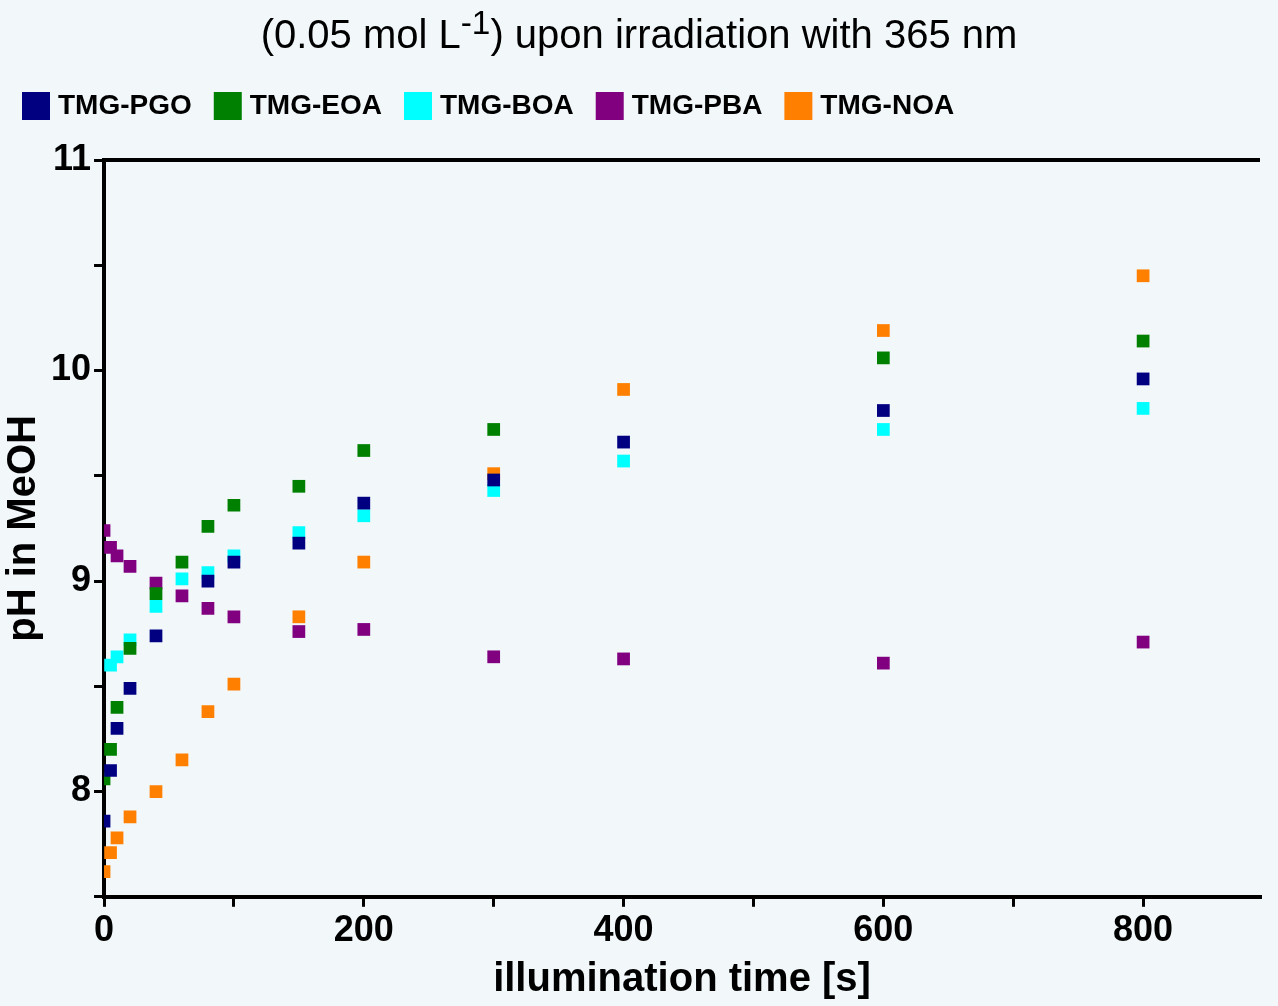 Image resolution: width=1278 pixels, height=1006 pixels. Describe the element at coordinates (623, 929) in the screenshot. I see `x-tick-label: 400` at that location.